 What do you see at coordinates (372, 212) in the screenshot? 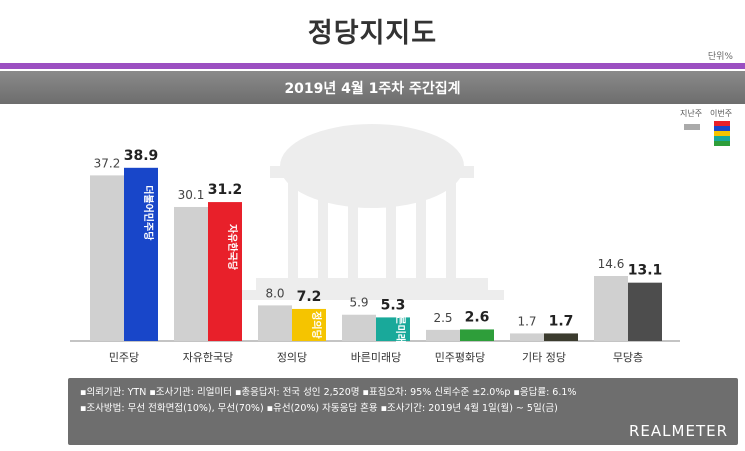
I see `building-watermark` at bounding box center [372, 212].